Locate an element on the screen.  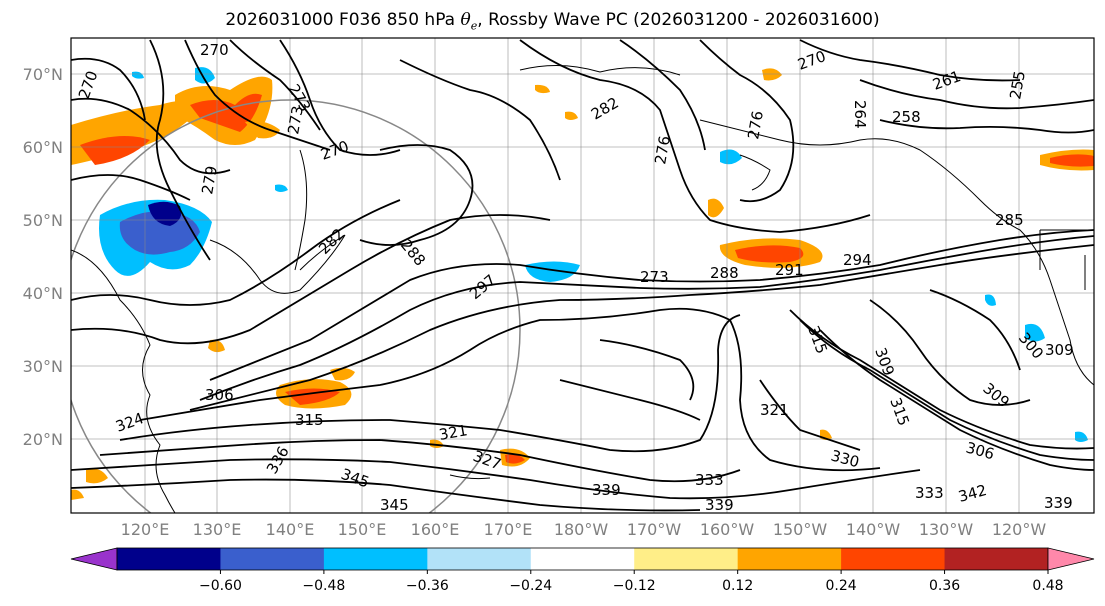
contour-label: 294 is located at coordinates (857, 260).